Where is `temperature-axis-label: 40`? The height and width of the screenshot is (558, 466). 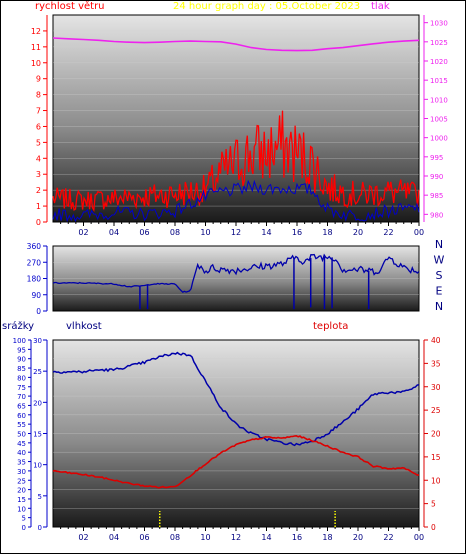
temperature-axis-label: 40 is located at coordinates (436, 340).